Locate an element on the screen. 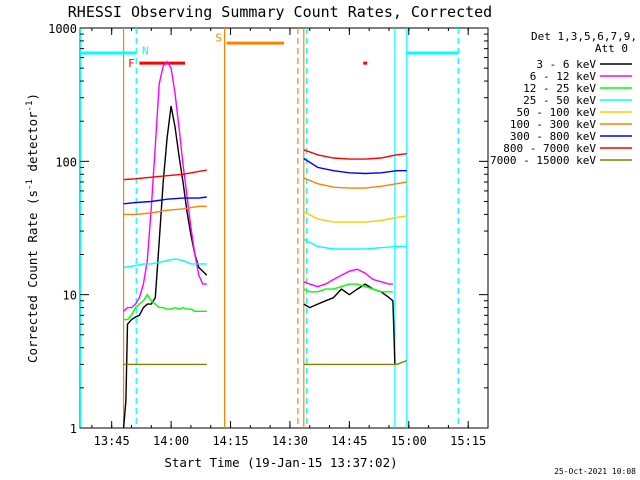  x-axis-label: Start Time (19-Jan-15 13:37:02) is located at coordinates (280, 462).